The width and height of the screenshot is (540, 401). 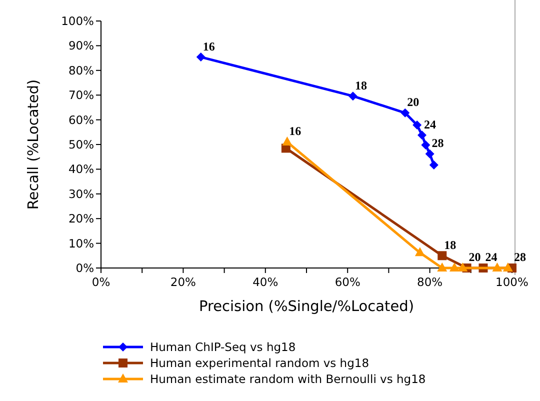 I want to click on x-tick-label: 60%, so click(x=347, y=282).